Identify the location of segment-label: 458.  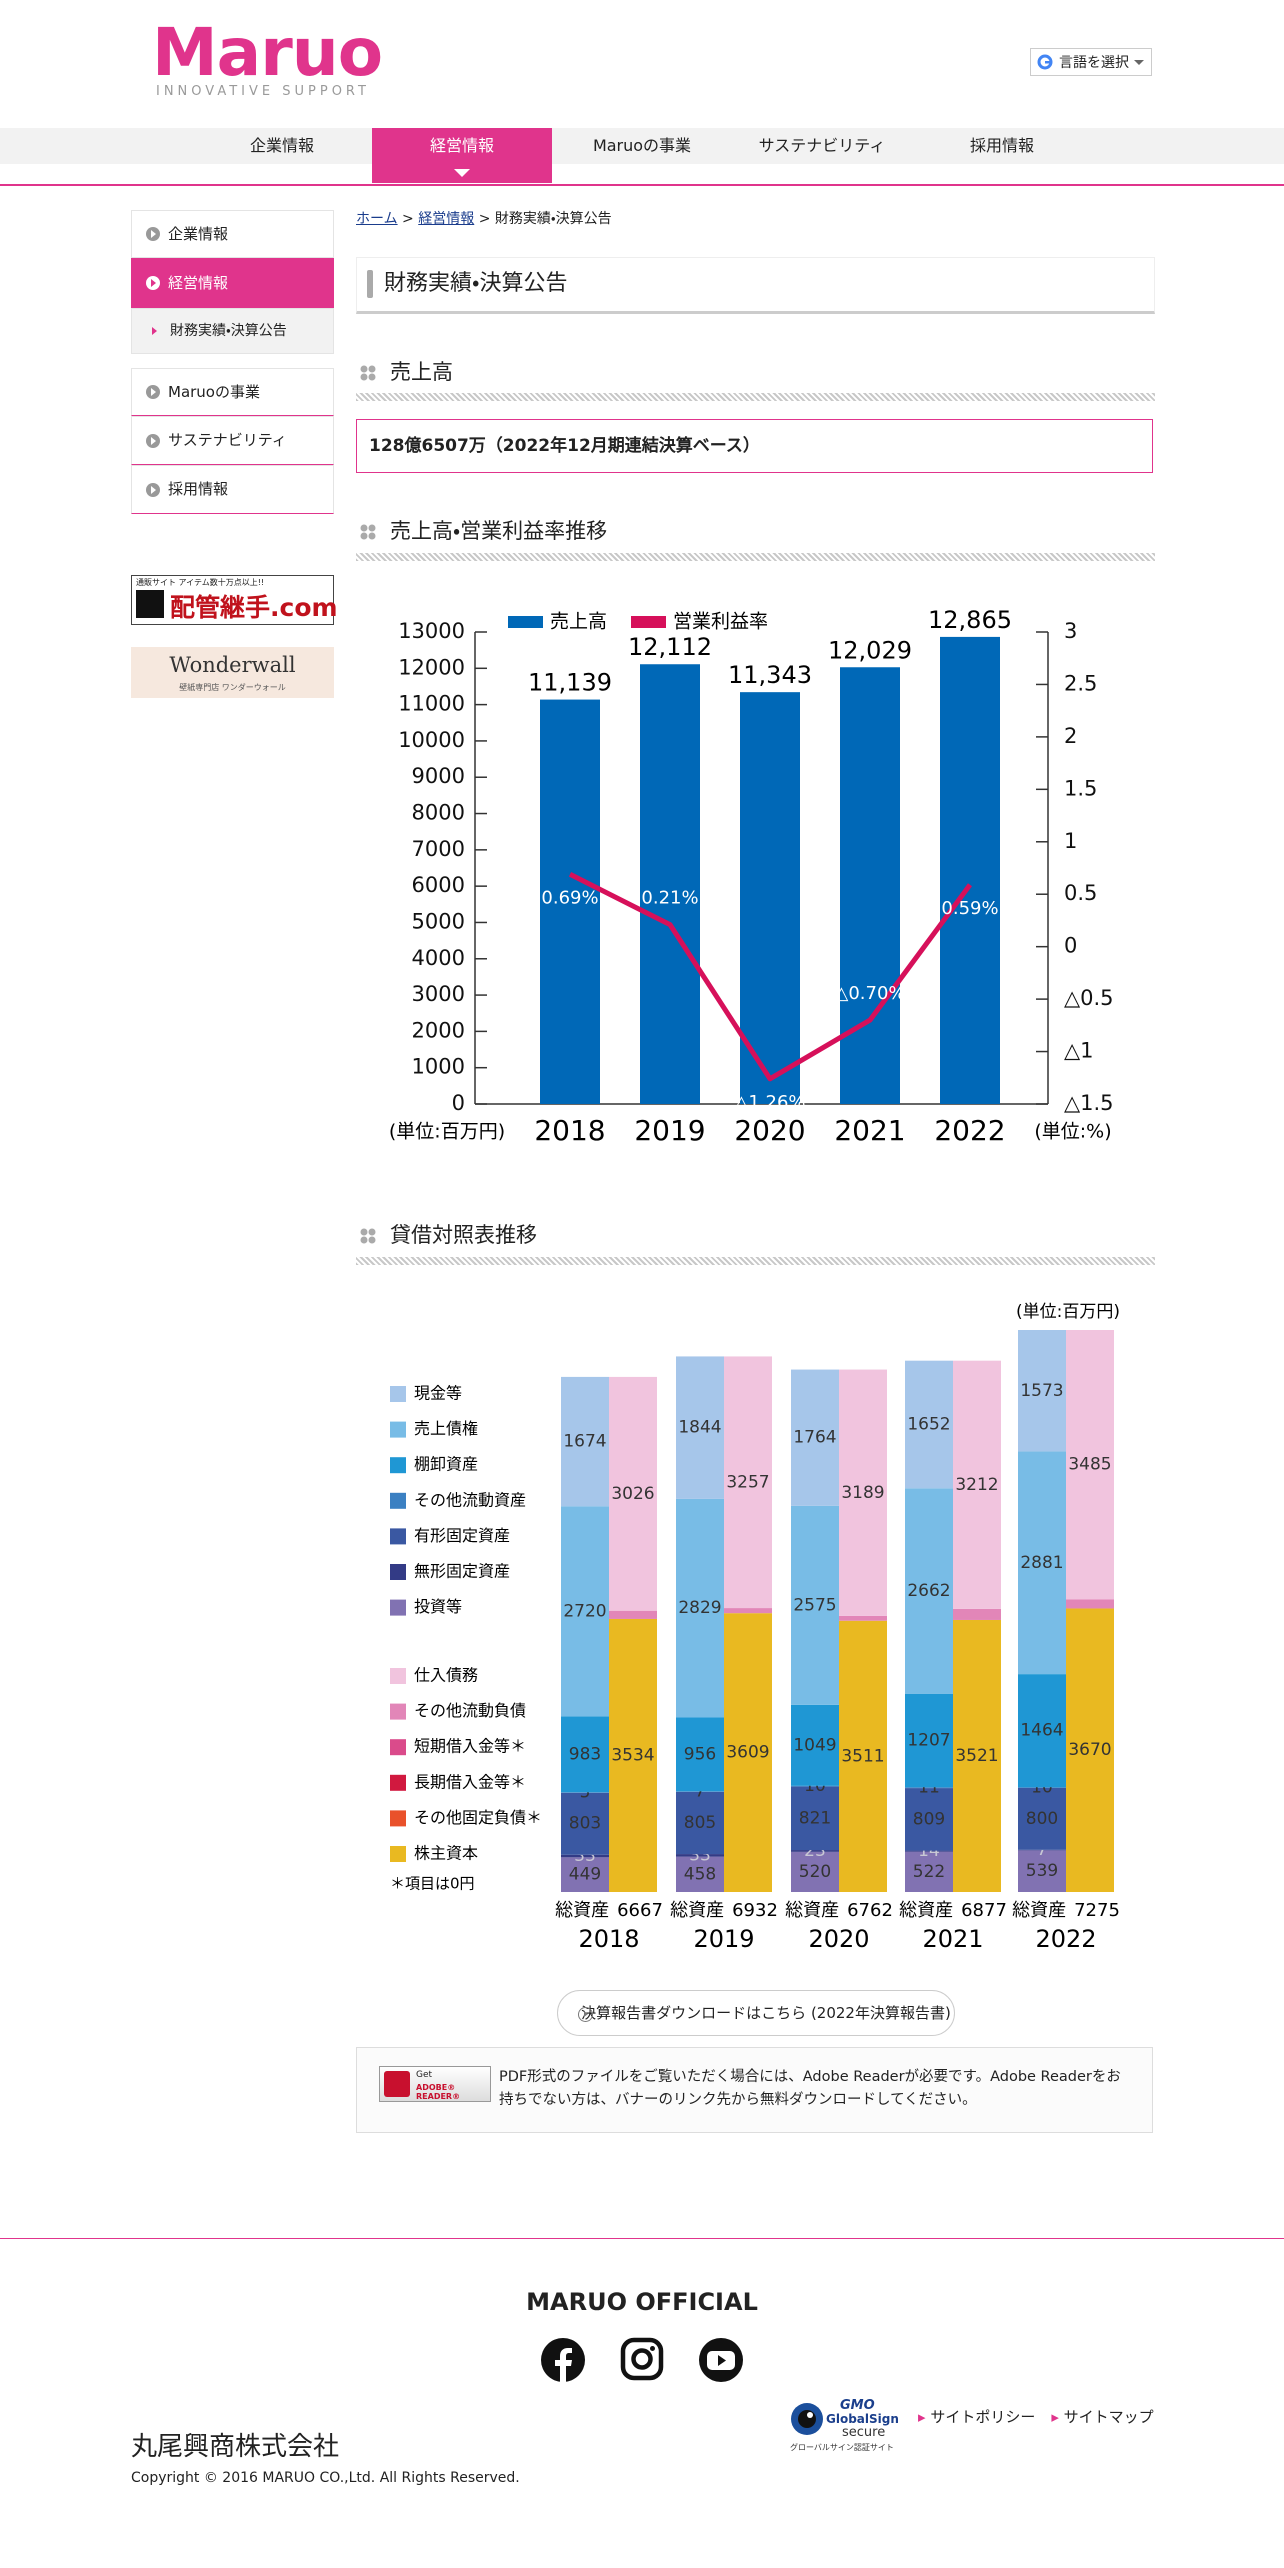
(700, 1874).